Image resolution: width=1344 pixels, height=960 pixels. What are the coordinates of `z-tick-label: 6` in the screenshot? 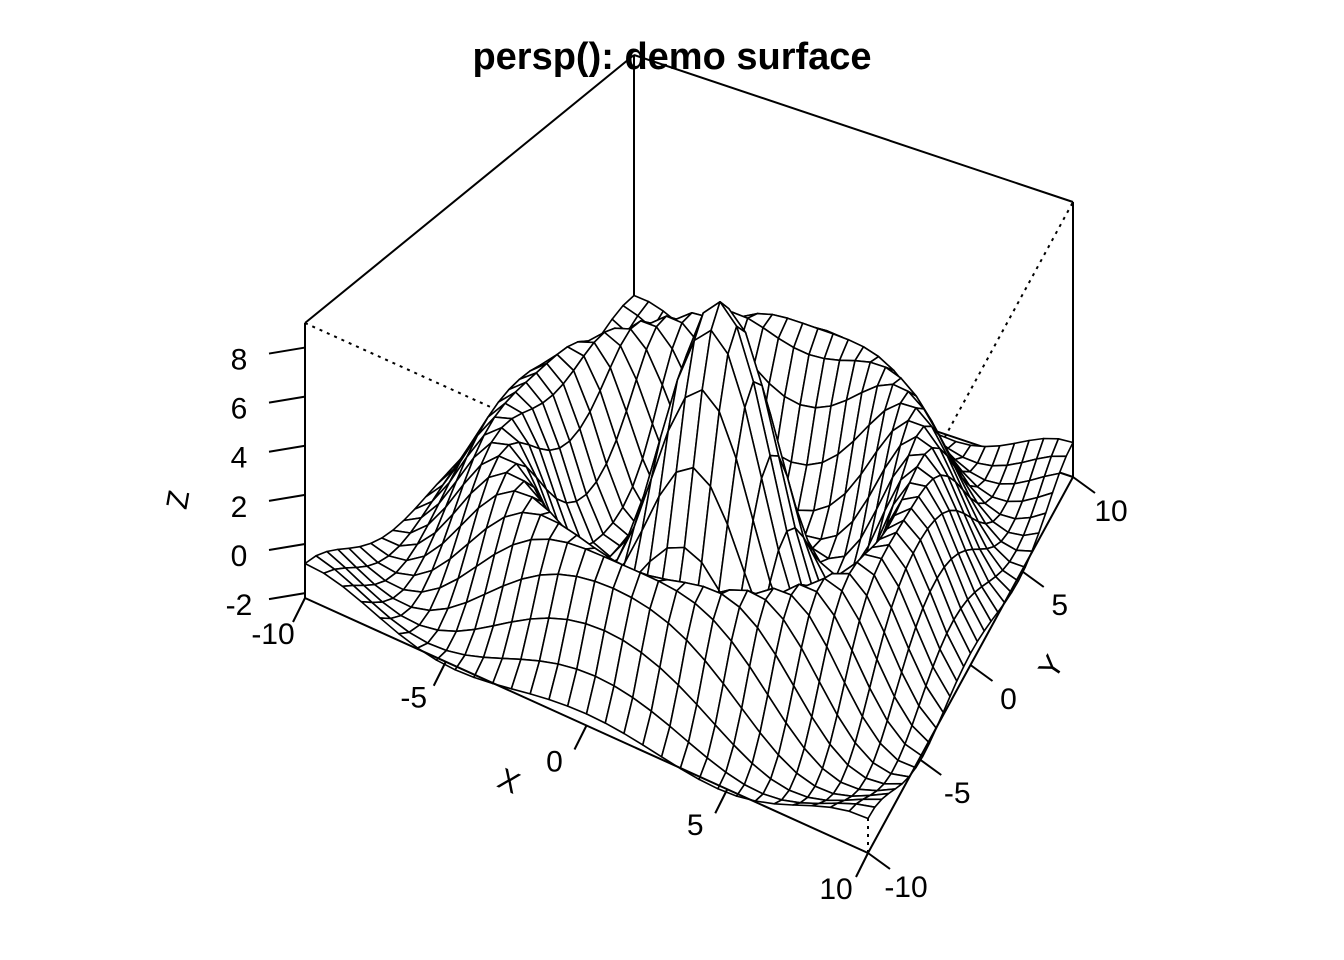 It's located at (239, 409).